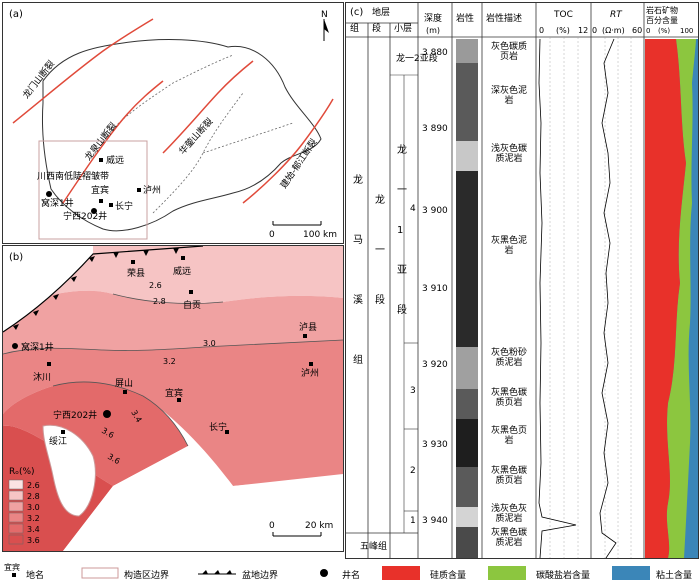 This screenshot has width=700, height=586. What do you see at coordinates (48, 289) in the screenshot?
I see `outside-basin-area` at bounding box center [48, 289].